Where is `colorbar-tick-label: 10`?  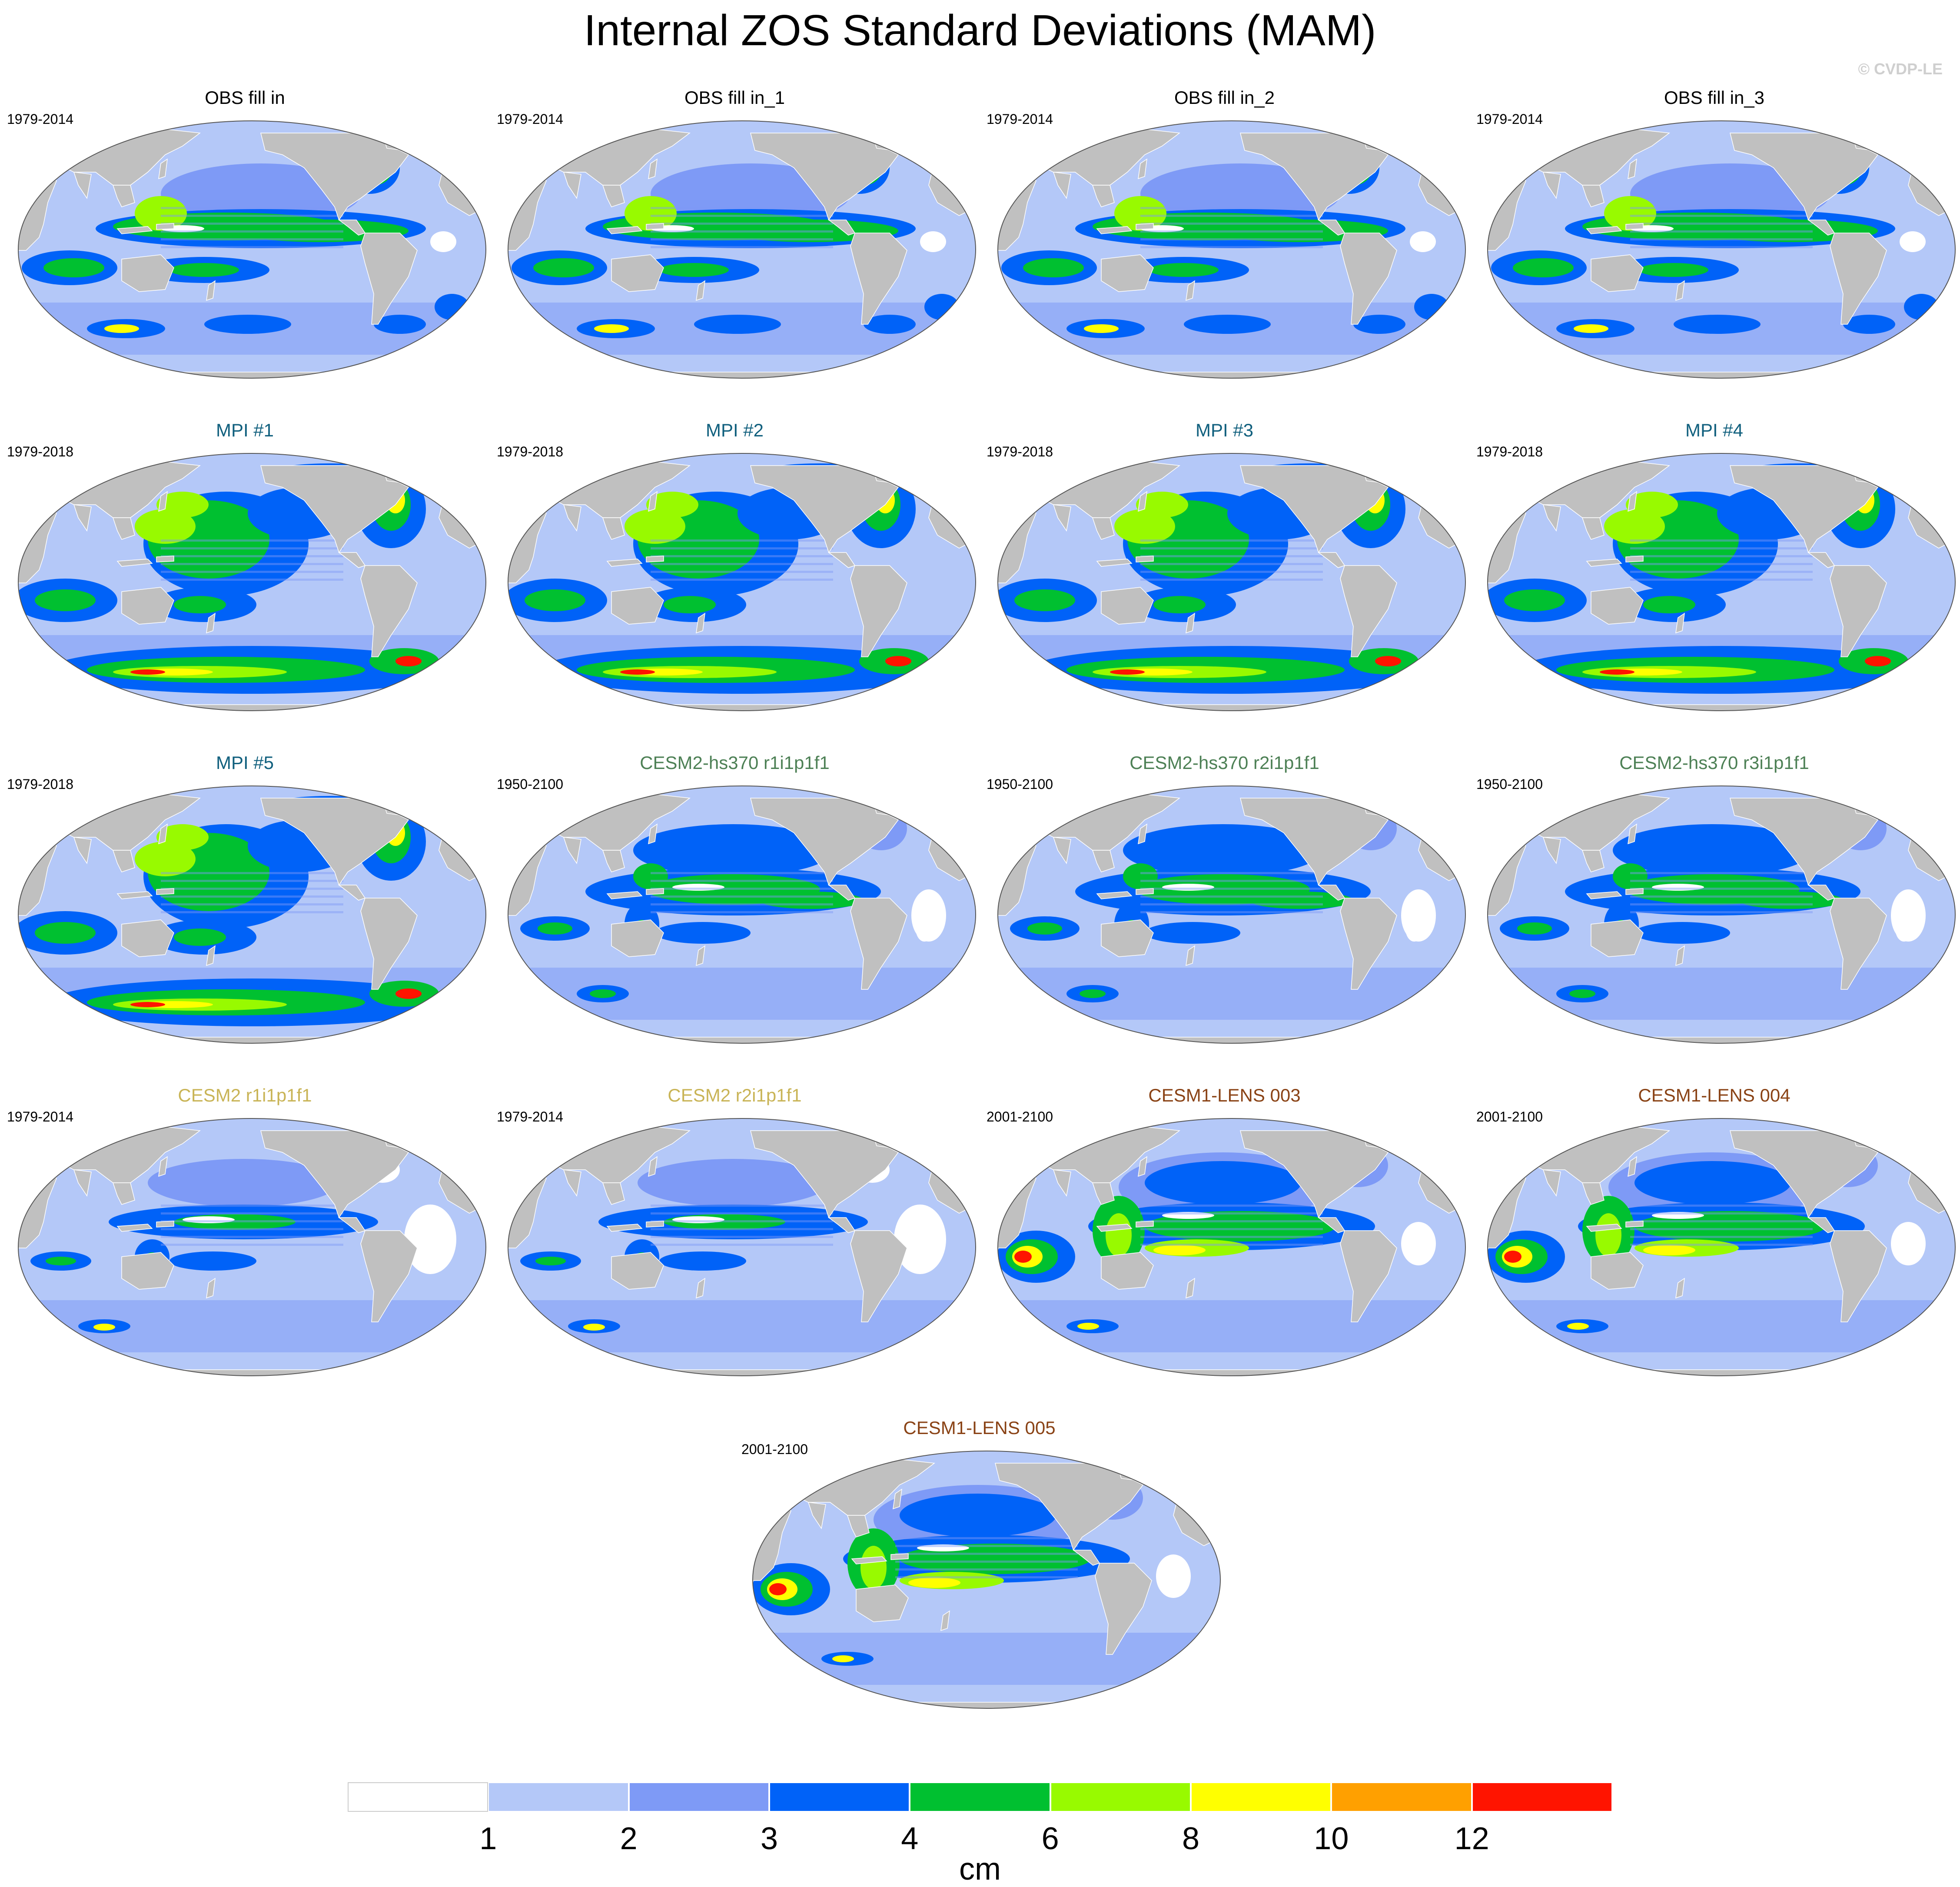 colorbar-tick-label: 10 is located at coordinates (1331, 1838).